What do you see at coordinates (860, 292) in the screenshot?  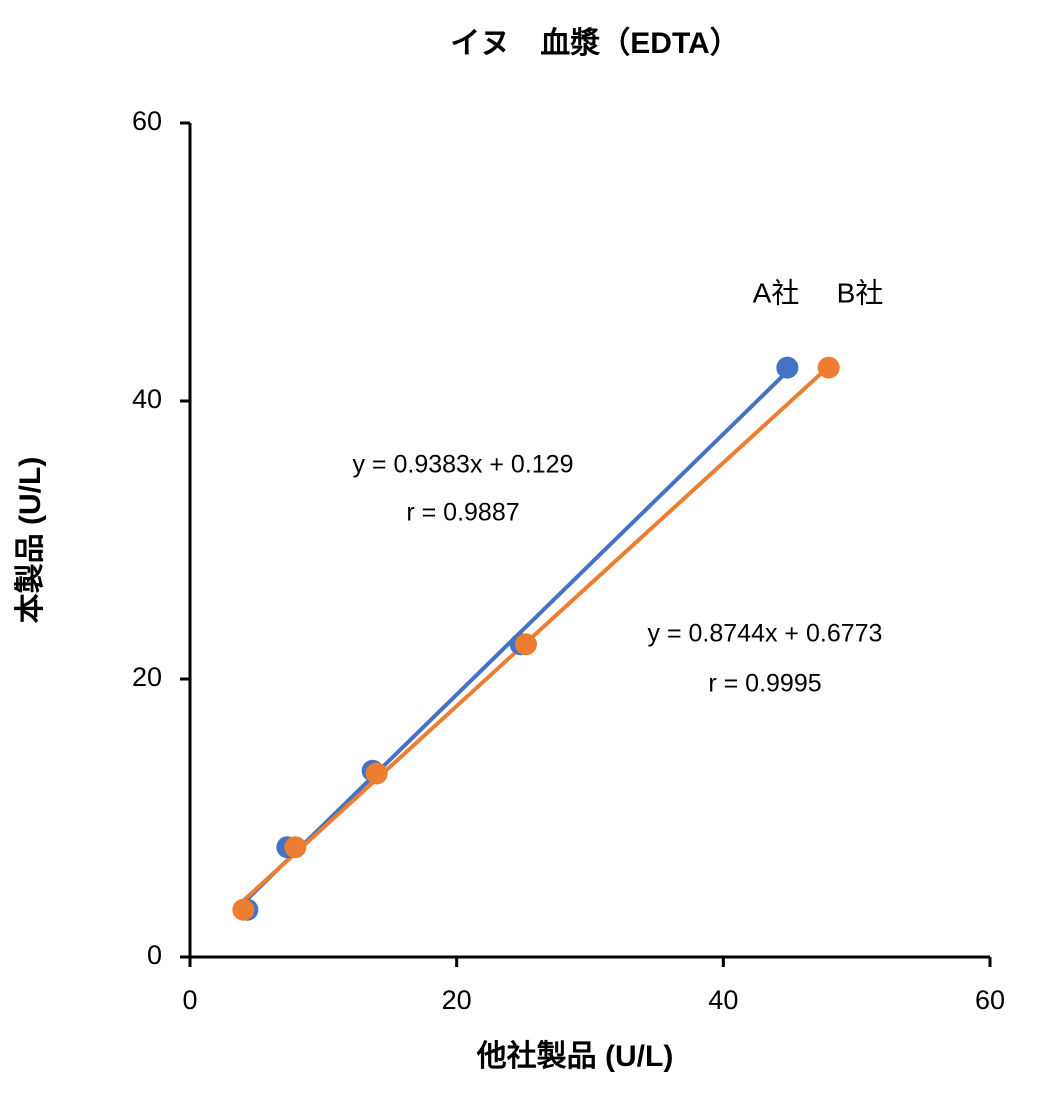 I see `series-label: B社` at bounding box center [860, 292].